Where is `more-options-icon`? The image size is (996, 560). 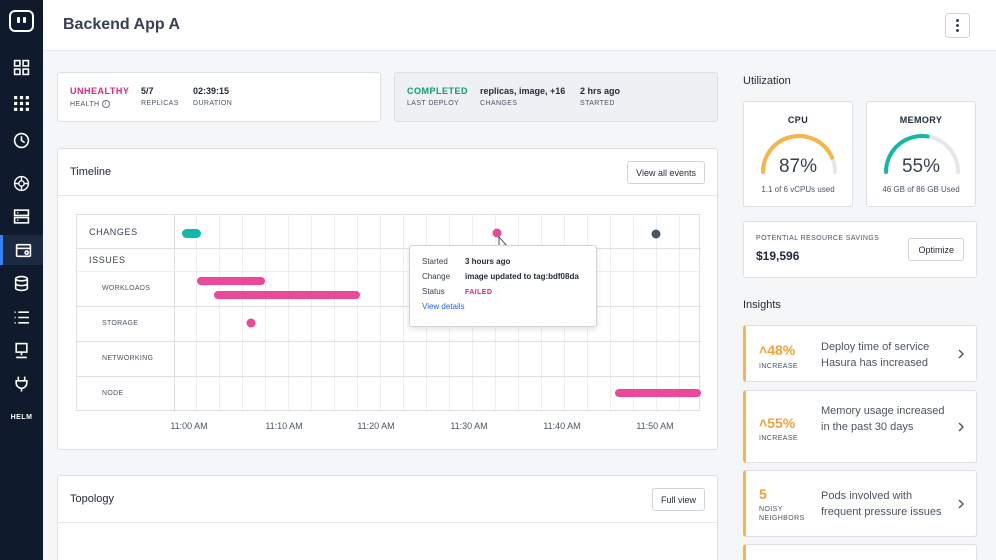
more-options-icon is located at coordinates (957, 25).